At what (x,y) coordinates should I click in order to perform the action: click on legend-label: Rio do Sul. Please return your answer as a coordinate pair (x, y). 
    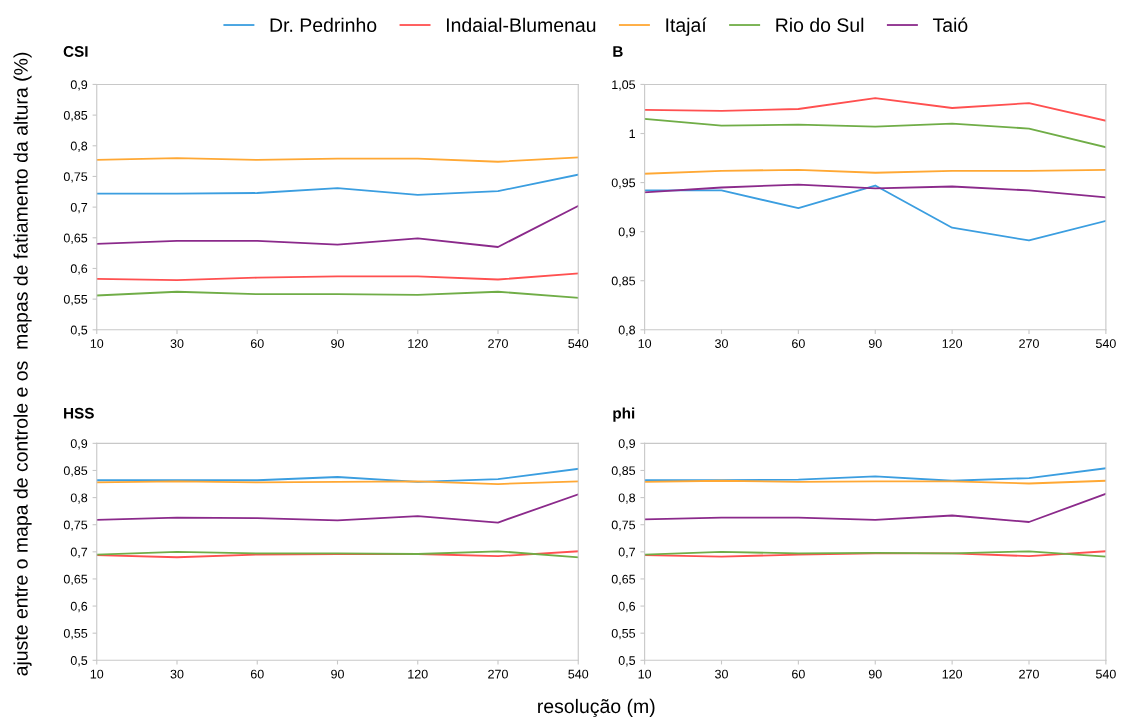
    Looking at the image, I should click on (820, 25).